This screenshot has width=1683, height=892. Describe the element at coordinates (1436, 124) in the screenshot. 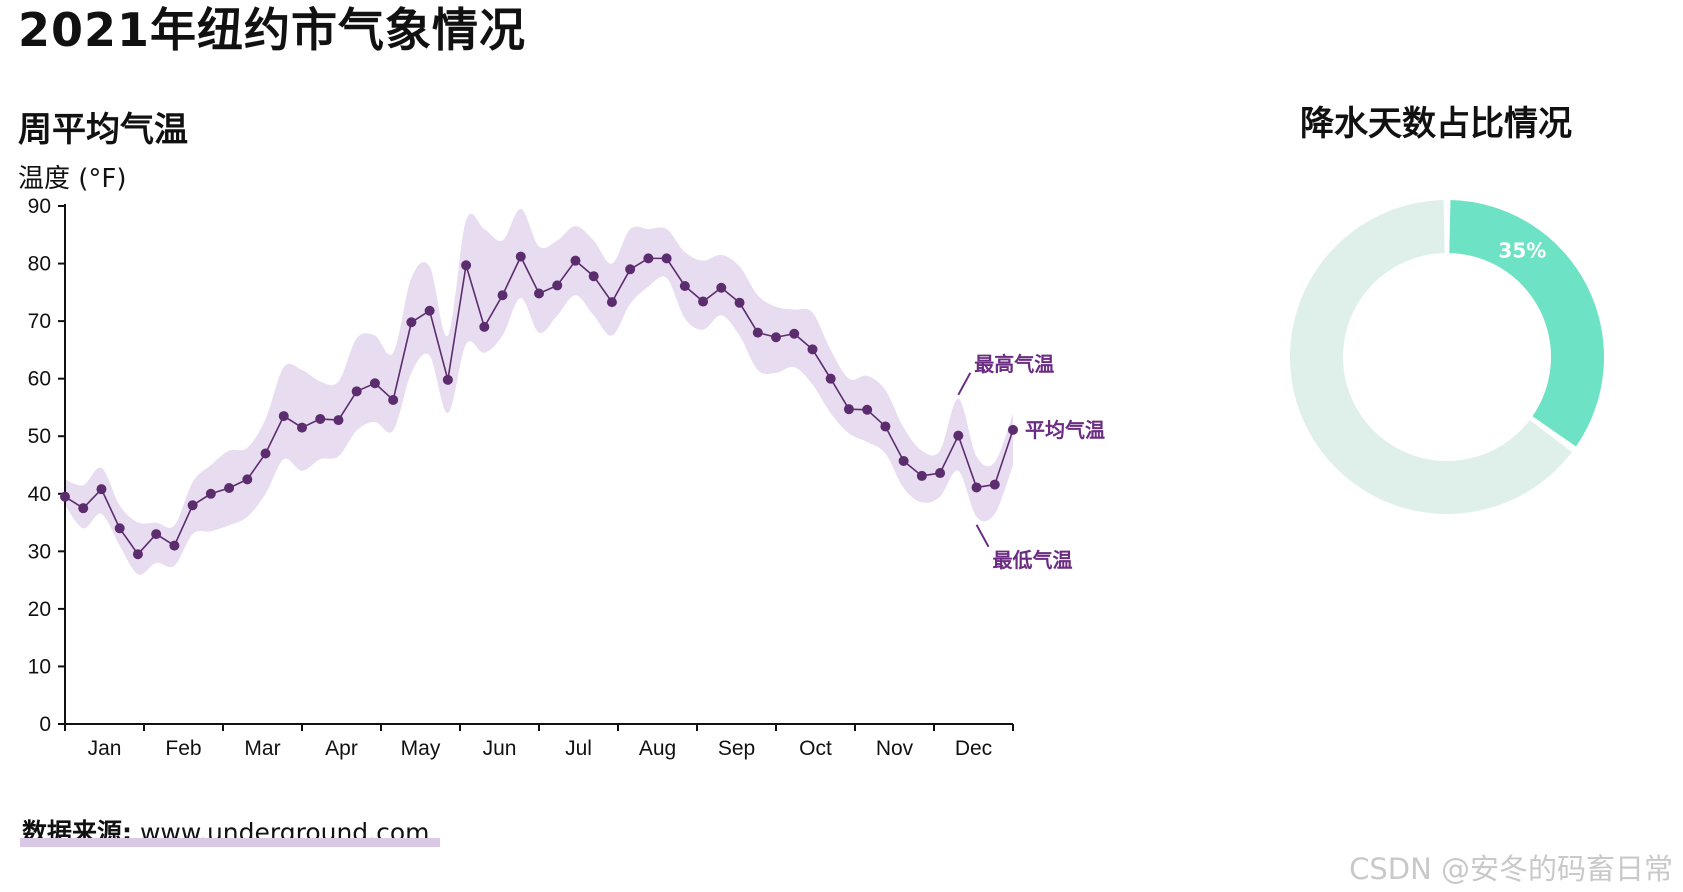

I see `precipitation-chart-title: 降水天数占比情况` at that location.